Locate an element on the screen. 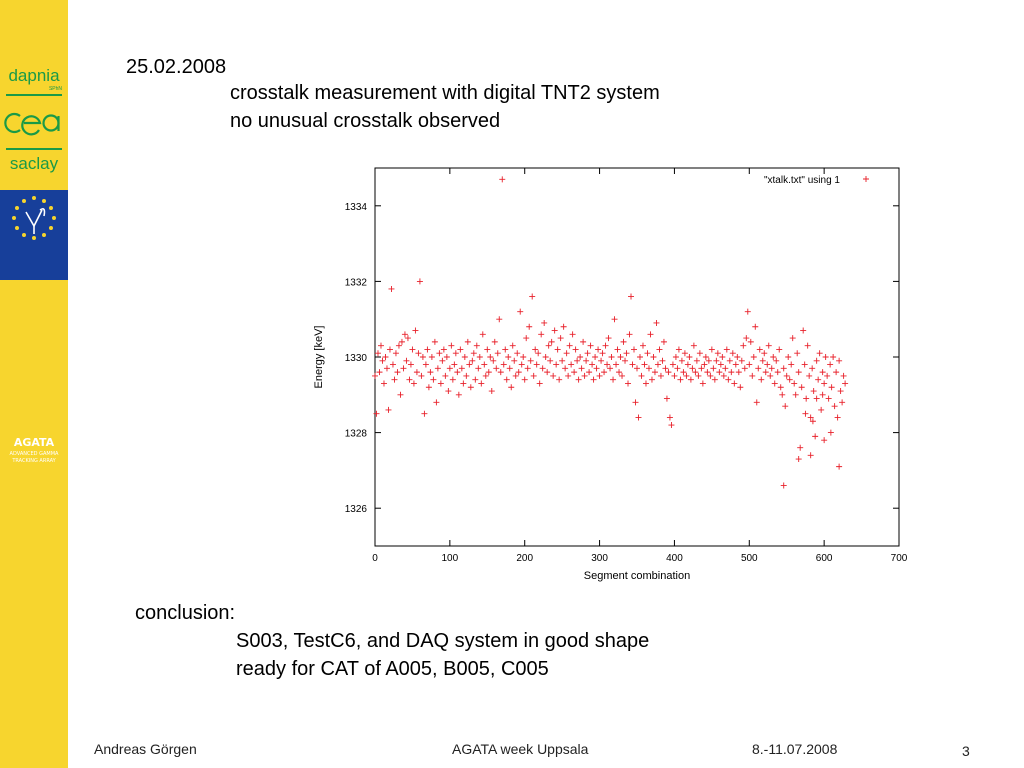 The image size is (1024, 768). legend-marker is located at coordinates (866, 179).